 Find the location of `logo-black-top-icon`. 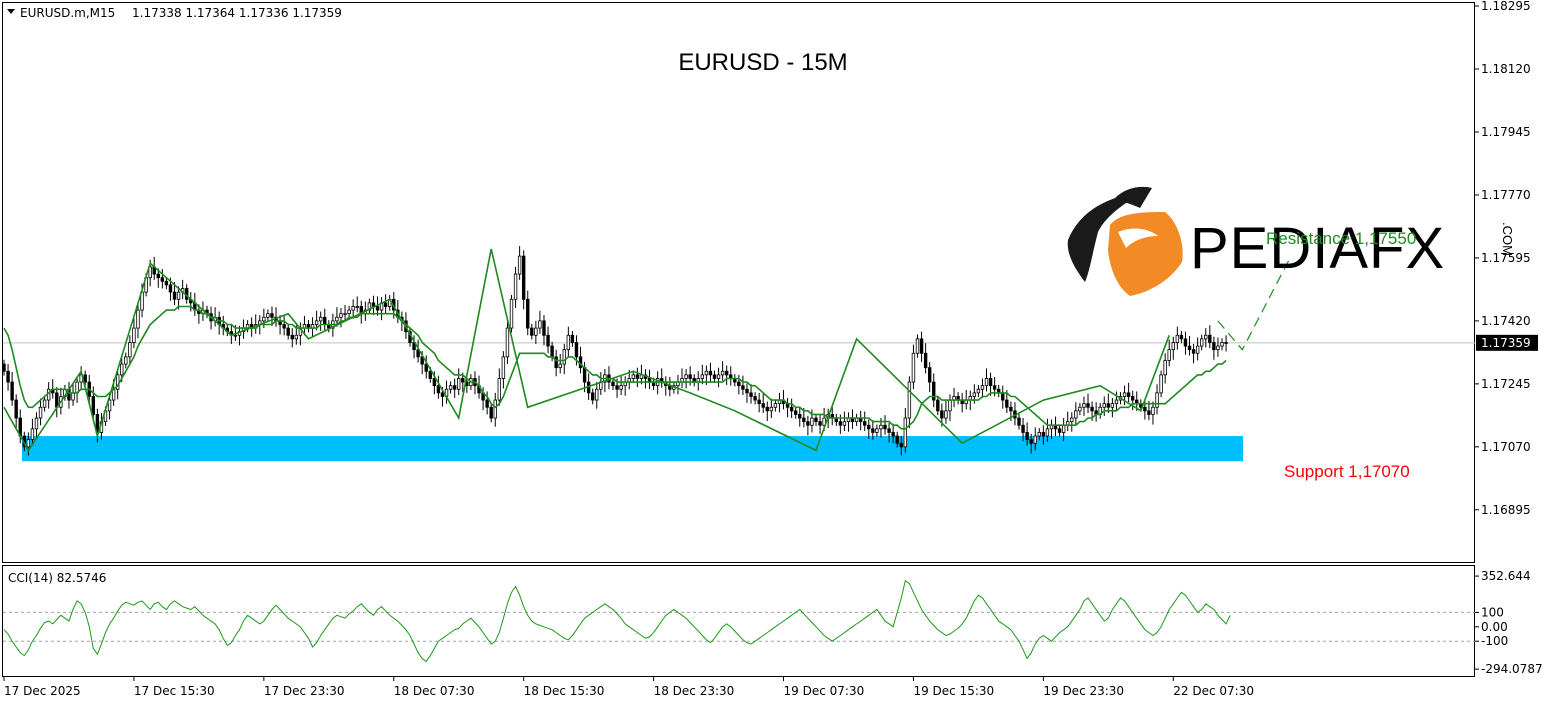

logo-black-top-icon is located at coordinates (1133, 197).